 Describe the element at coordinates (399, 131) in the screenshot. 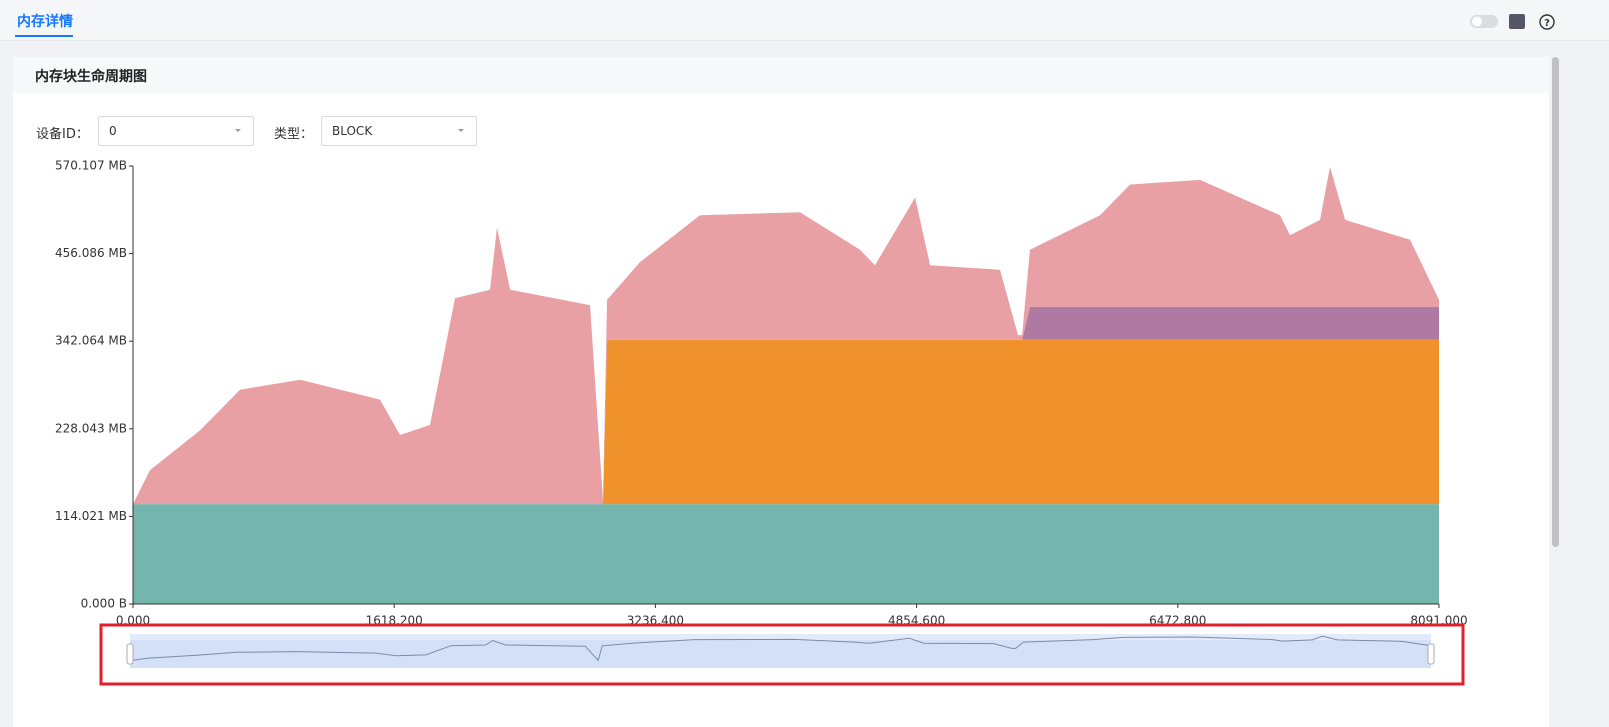

I see `type-select: BLOCK` at that location.